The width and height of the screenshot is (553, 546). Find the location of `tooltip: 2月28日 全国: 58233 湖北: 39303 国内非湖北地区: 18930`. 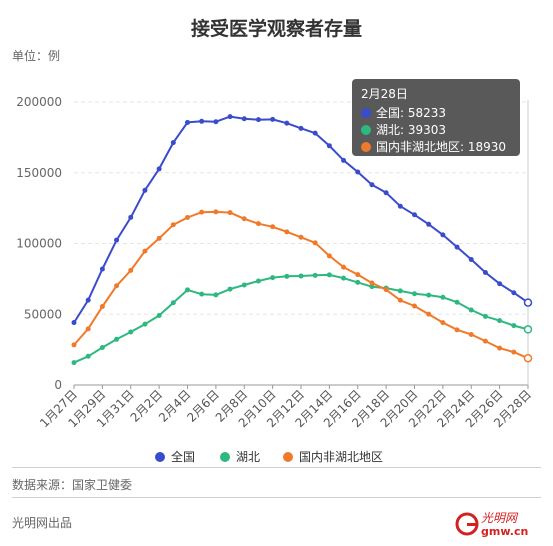

tooltip: 2月28日 全国: 58233 湖北: 39303 国内非湖北地区: 18930 is located at coordinates (436, 117).